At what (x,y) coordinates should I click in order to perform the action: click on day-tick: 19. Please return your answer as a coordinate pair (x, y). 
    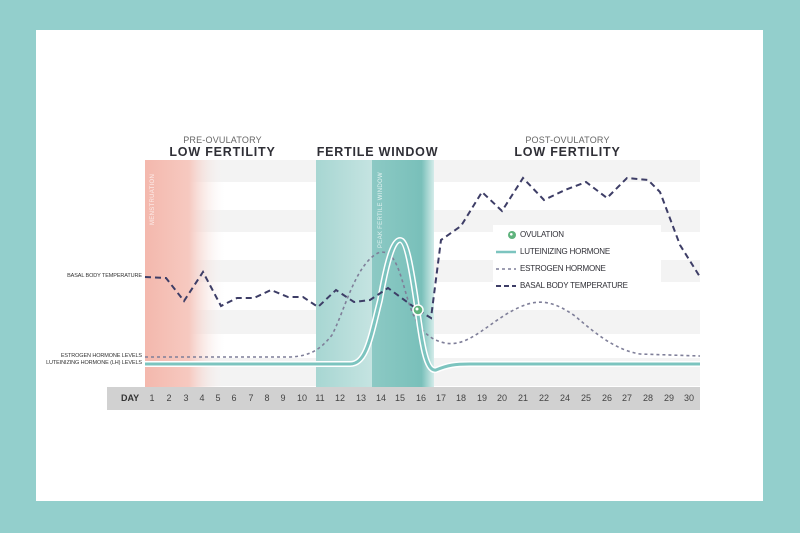
    Looking at the image, I should click on (482, 398).